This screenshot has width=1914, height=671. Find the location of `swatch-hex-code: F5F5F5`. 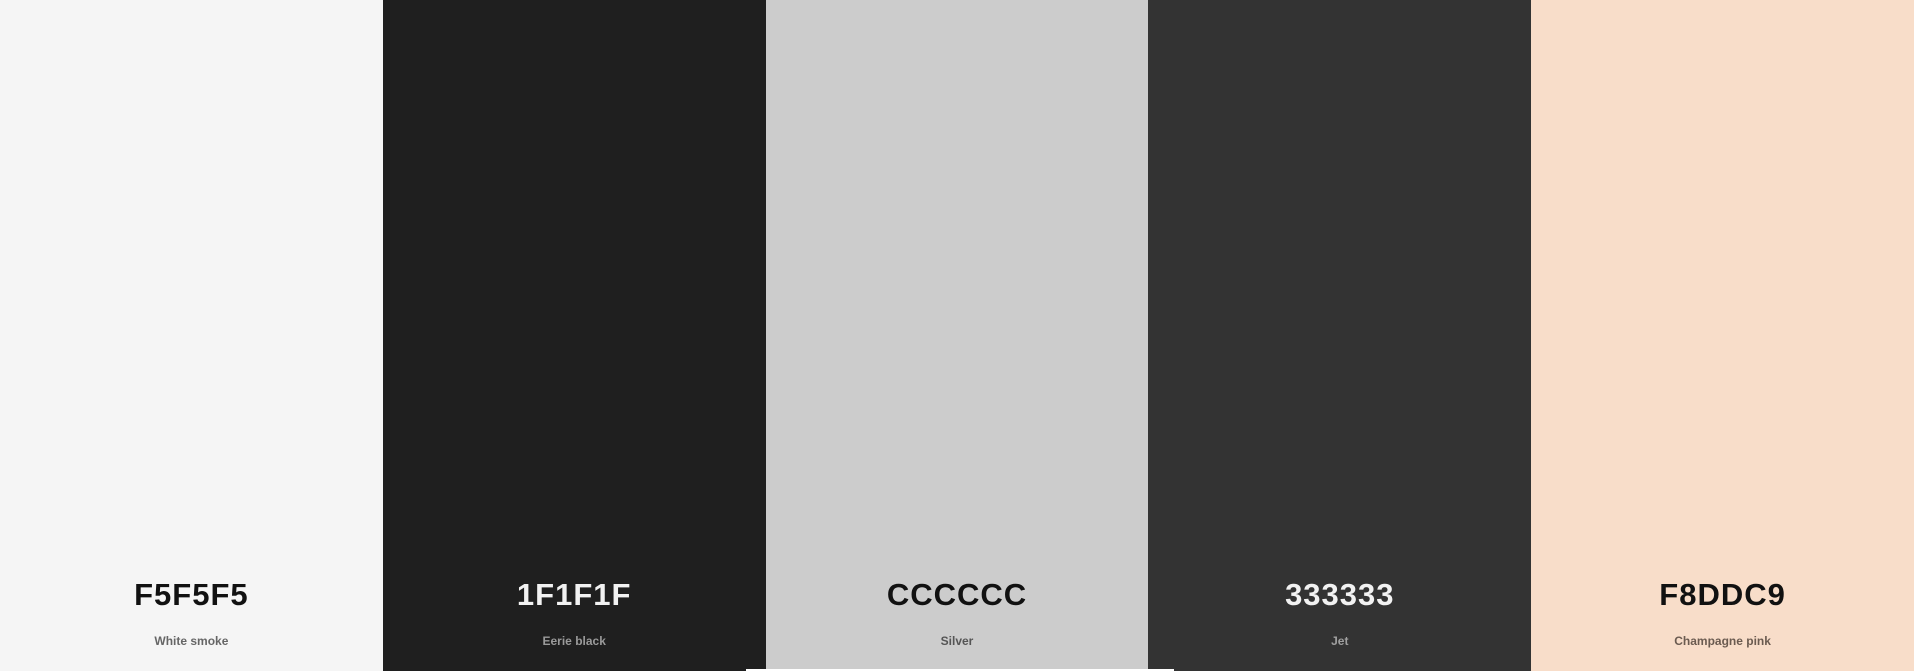

swatch-hex-code: F5F5F5 is located at coordinates (191, 594).